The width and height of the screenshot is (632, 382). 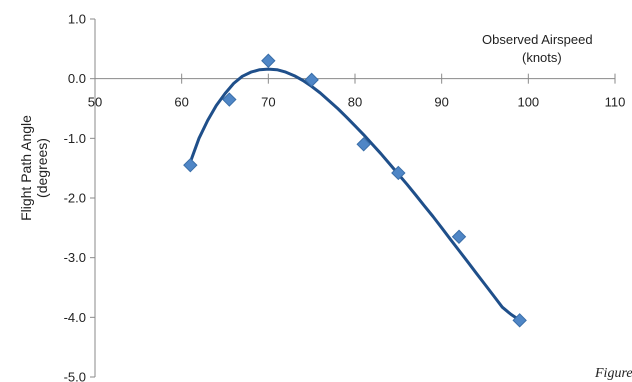 I want to click on y-tick-labels: 1.0 0.0 -1.0 -2.0 -3.0 -4.0 -5.0, so click(x=79, y=197).